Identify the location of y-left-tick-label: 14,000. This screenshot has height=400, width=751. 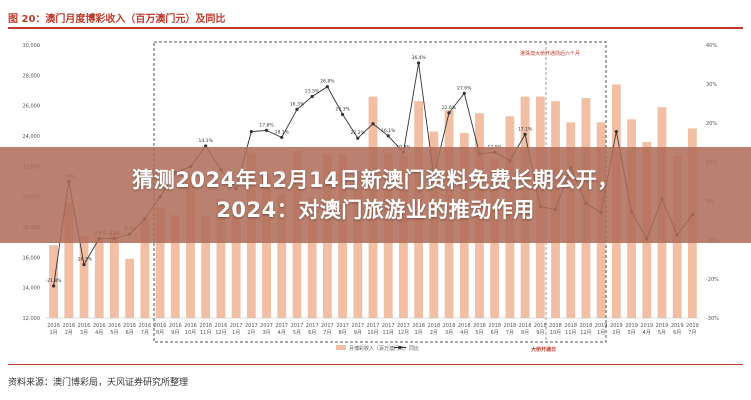
(32, 289).